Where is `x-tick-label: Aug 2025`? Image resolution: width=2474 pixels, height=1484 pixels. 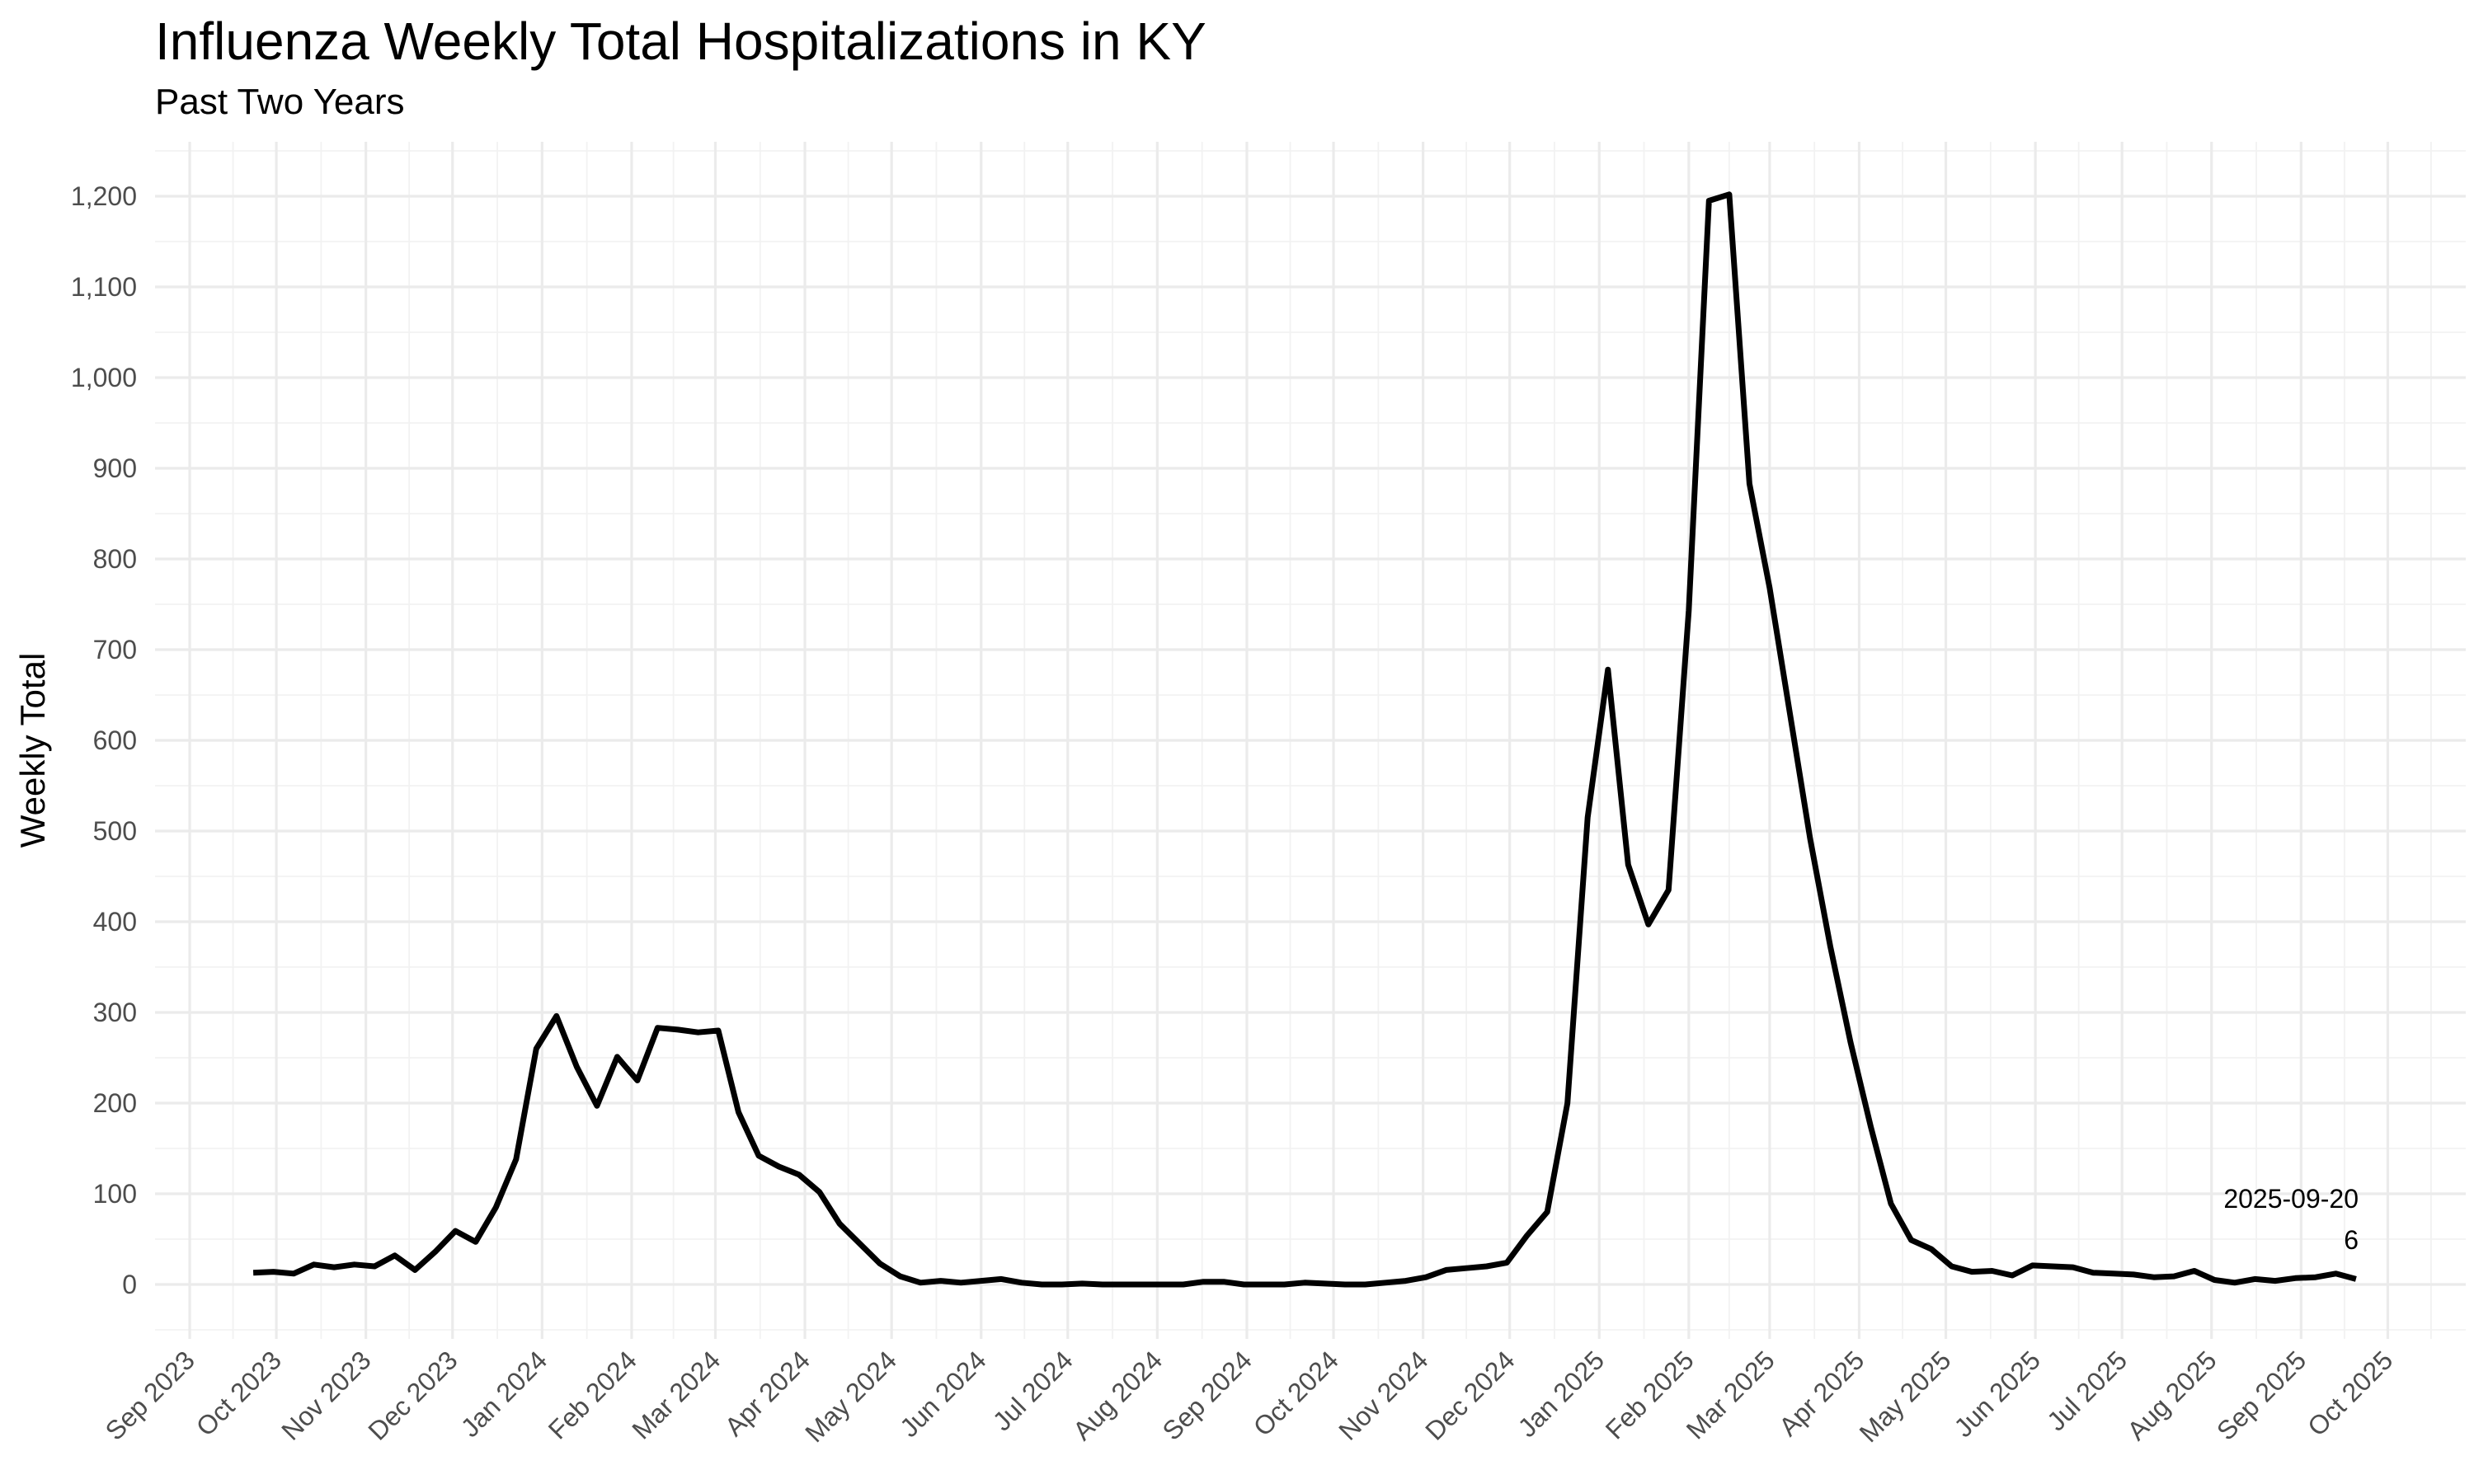 x-tick-label: Aug 2025 is located at coordinates (2171, 1395).